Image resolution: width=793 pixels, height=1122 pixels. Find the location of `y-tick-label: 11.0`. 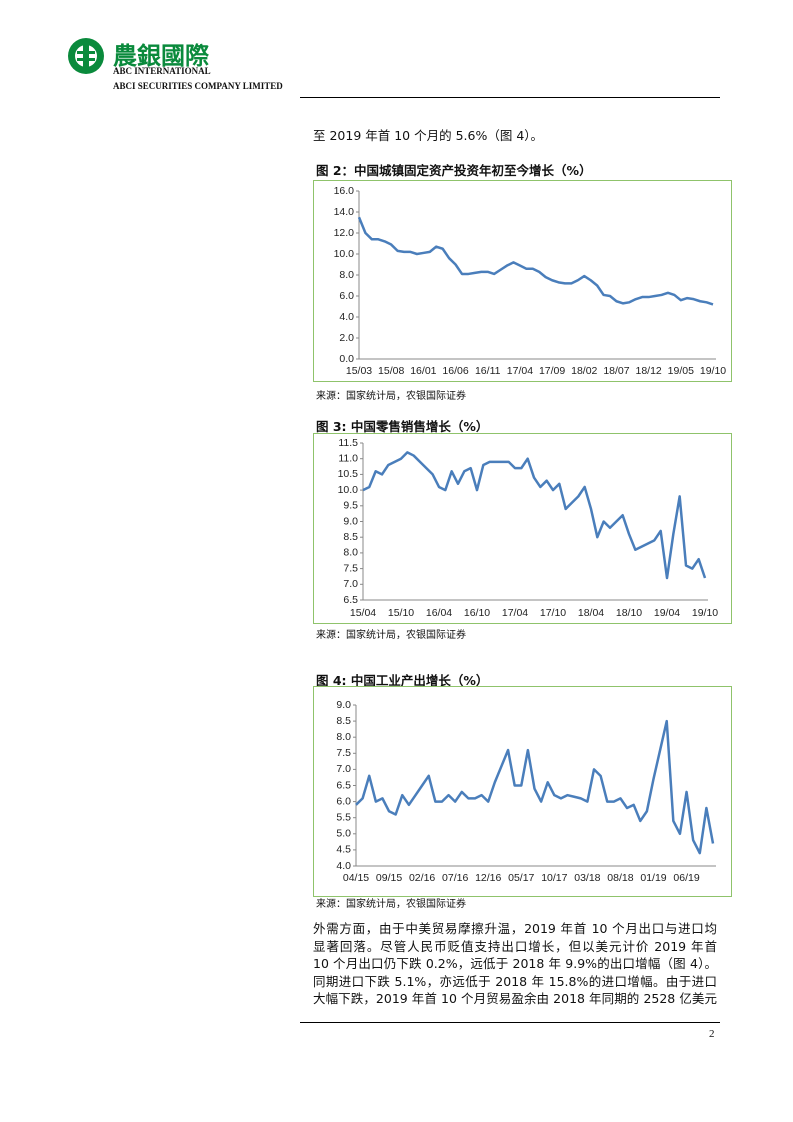

y-tick-label: 11.0 is located at coordinates (348, 458).